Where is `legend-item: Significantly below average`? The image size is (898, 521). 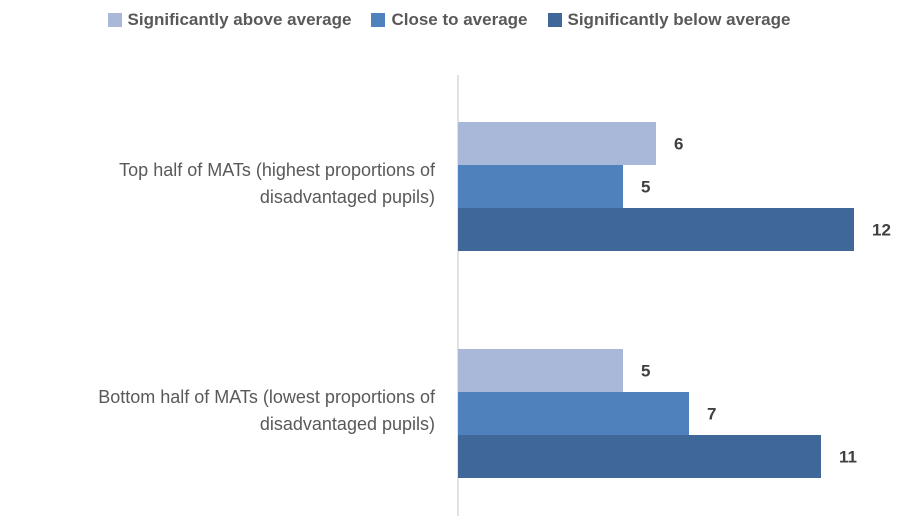 legend-item: Significantly below average is located at coordinates (669, 20).